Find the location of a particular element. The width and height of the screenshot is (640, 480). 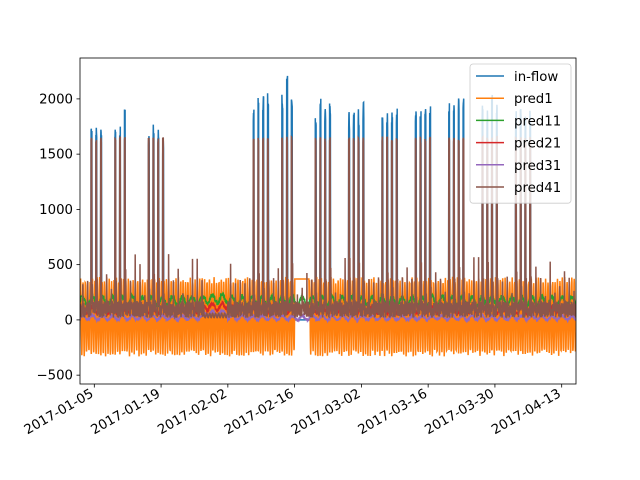

legend-label-pred31: pred31 is located at coordinates (537, 166).